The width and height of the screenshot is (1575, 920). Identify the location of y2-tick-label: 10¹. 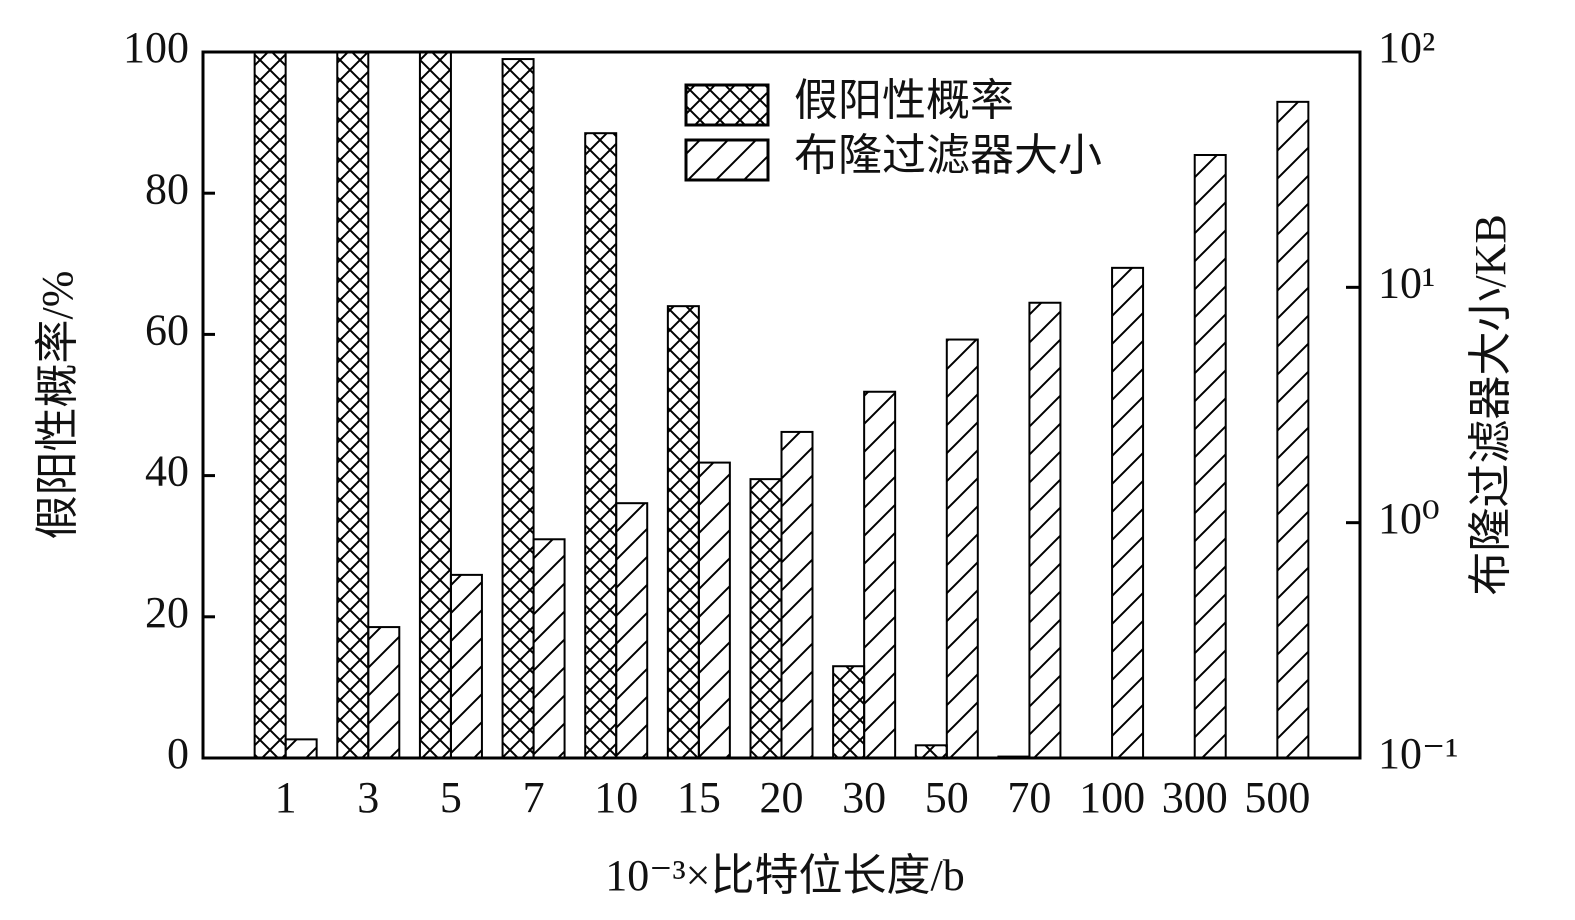
(1406, 282).